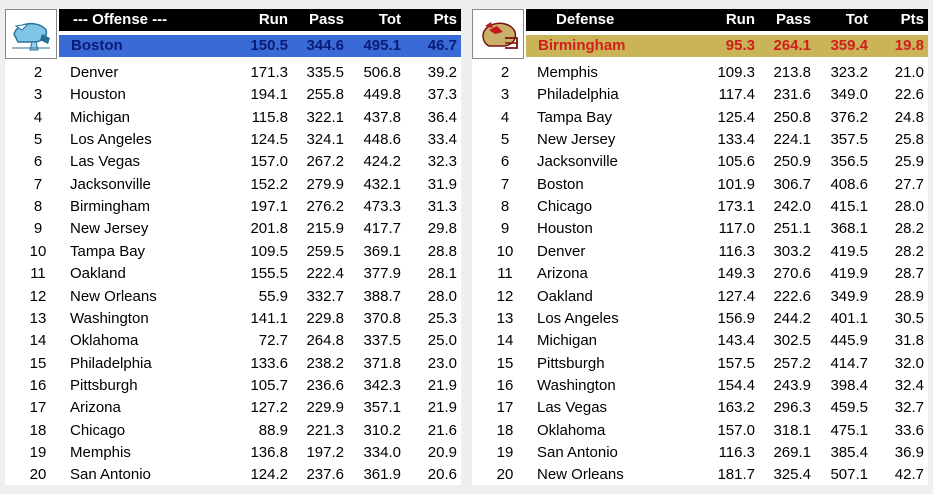 This screenshot has height=494, width=933. What do you see at coordinates (505, 430) in the screenshot?
I see `rank-cell: 18` at bounding box center [505, 430].